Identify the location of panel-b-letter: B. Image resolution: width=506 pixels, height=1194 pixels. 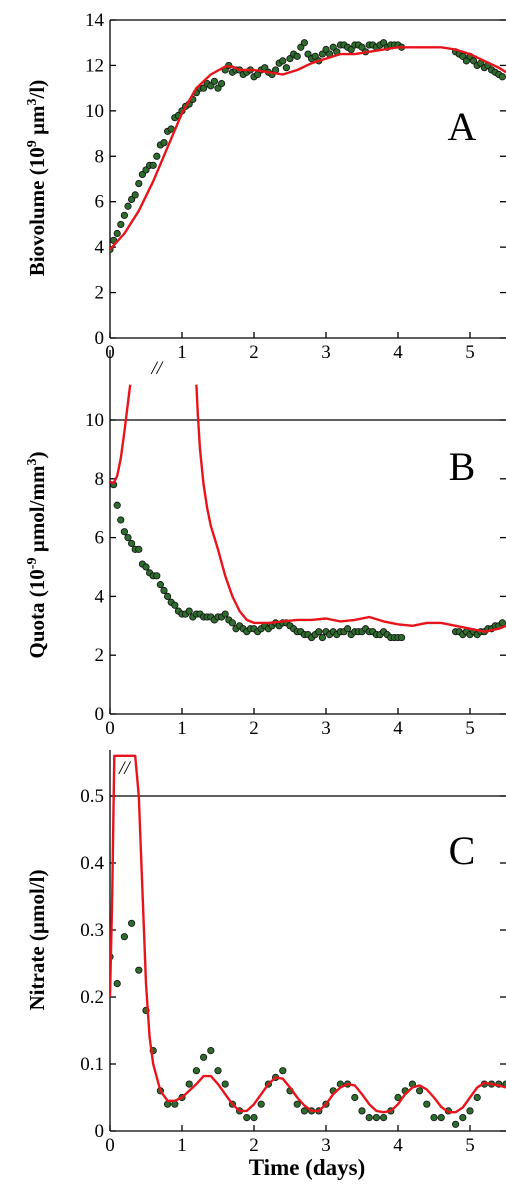
(462, 466).